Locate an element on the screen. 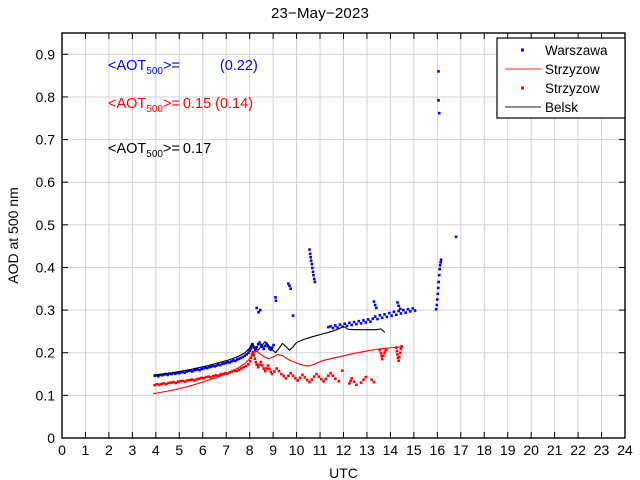 Image resolution: width=640 pixels, height=480 pixels. legend-item-belsk-3: Belsk is located at coordinates (541, 107).